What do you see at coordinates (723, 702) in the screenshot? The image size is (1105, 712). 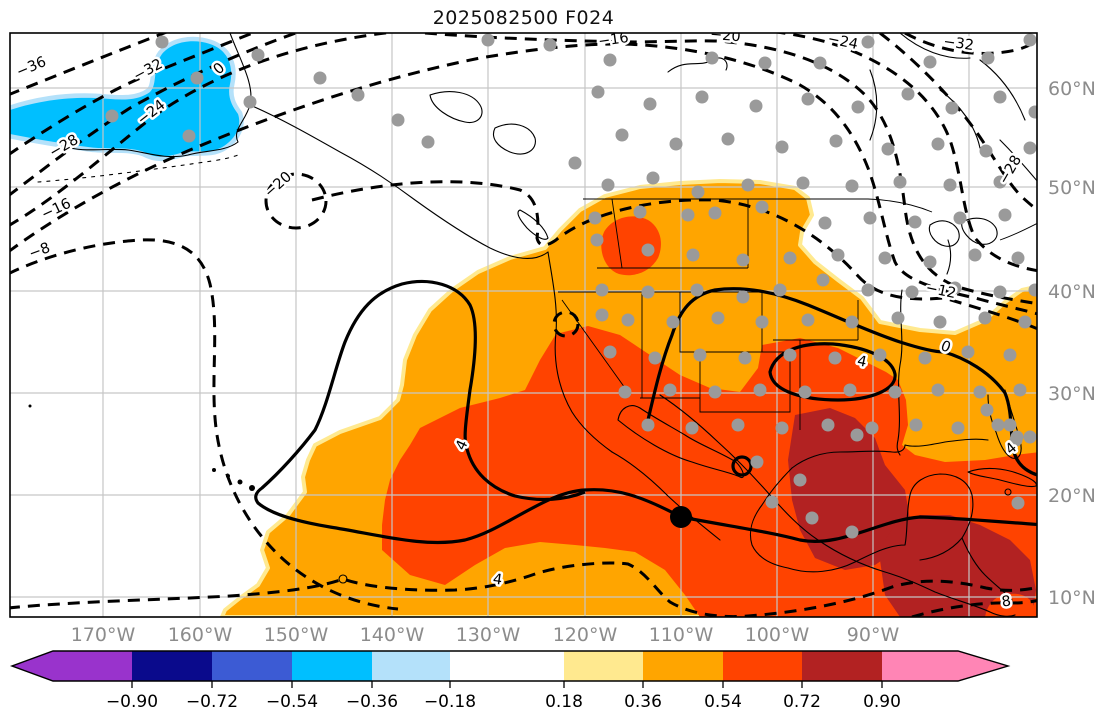 I see `colorbar-tick-label: 0.54` at bounding box center [723, 702].